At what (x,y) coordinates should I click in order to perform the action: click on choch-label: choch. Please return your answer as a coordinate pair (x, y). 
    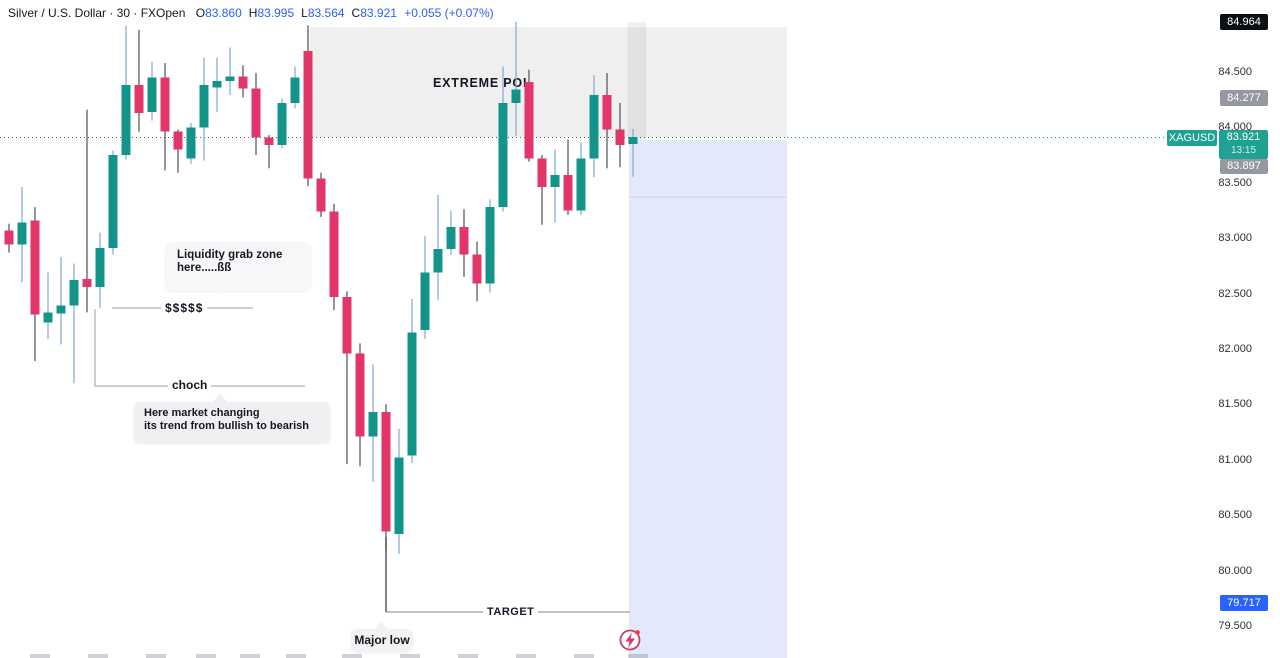
    Looking at the image, I should click on (190, 385).